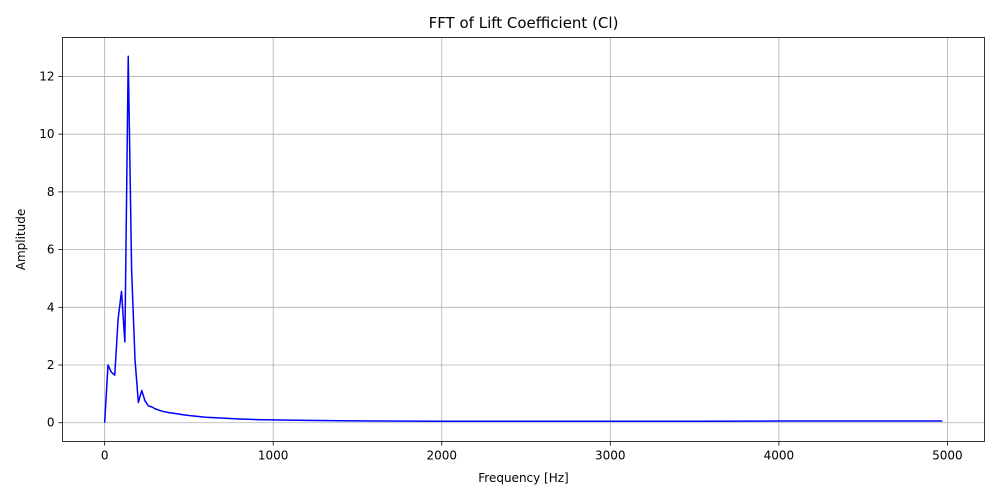 The width and height of the screenshot is (1000, 500). Describe the element at coordinates (51, 307) in the screenshot. I see `y-tick-label: 4` at that location.